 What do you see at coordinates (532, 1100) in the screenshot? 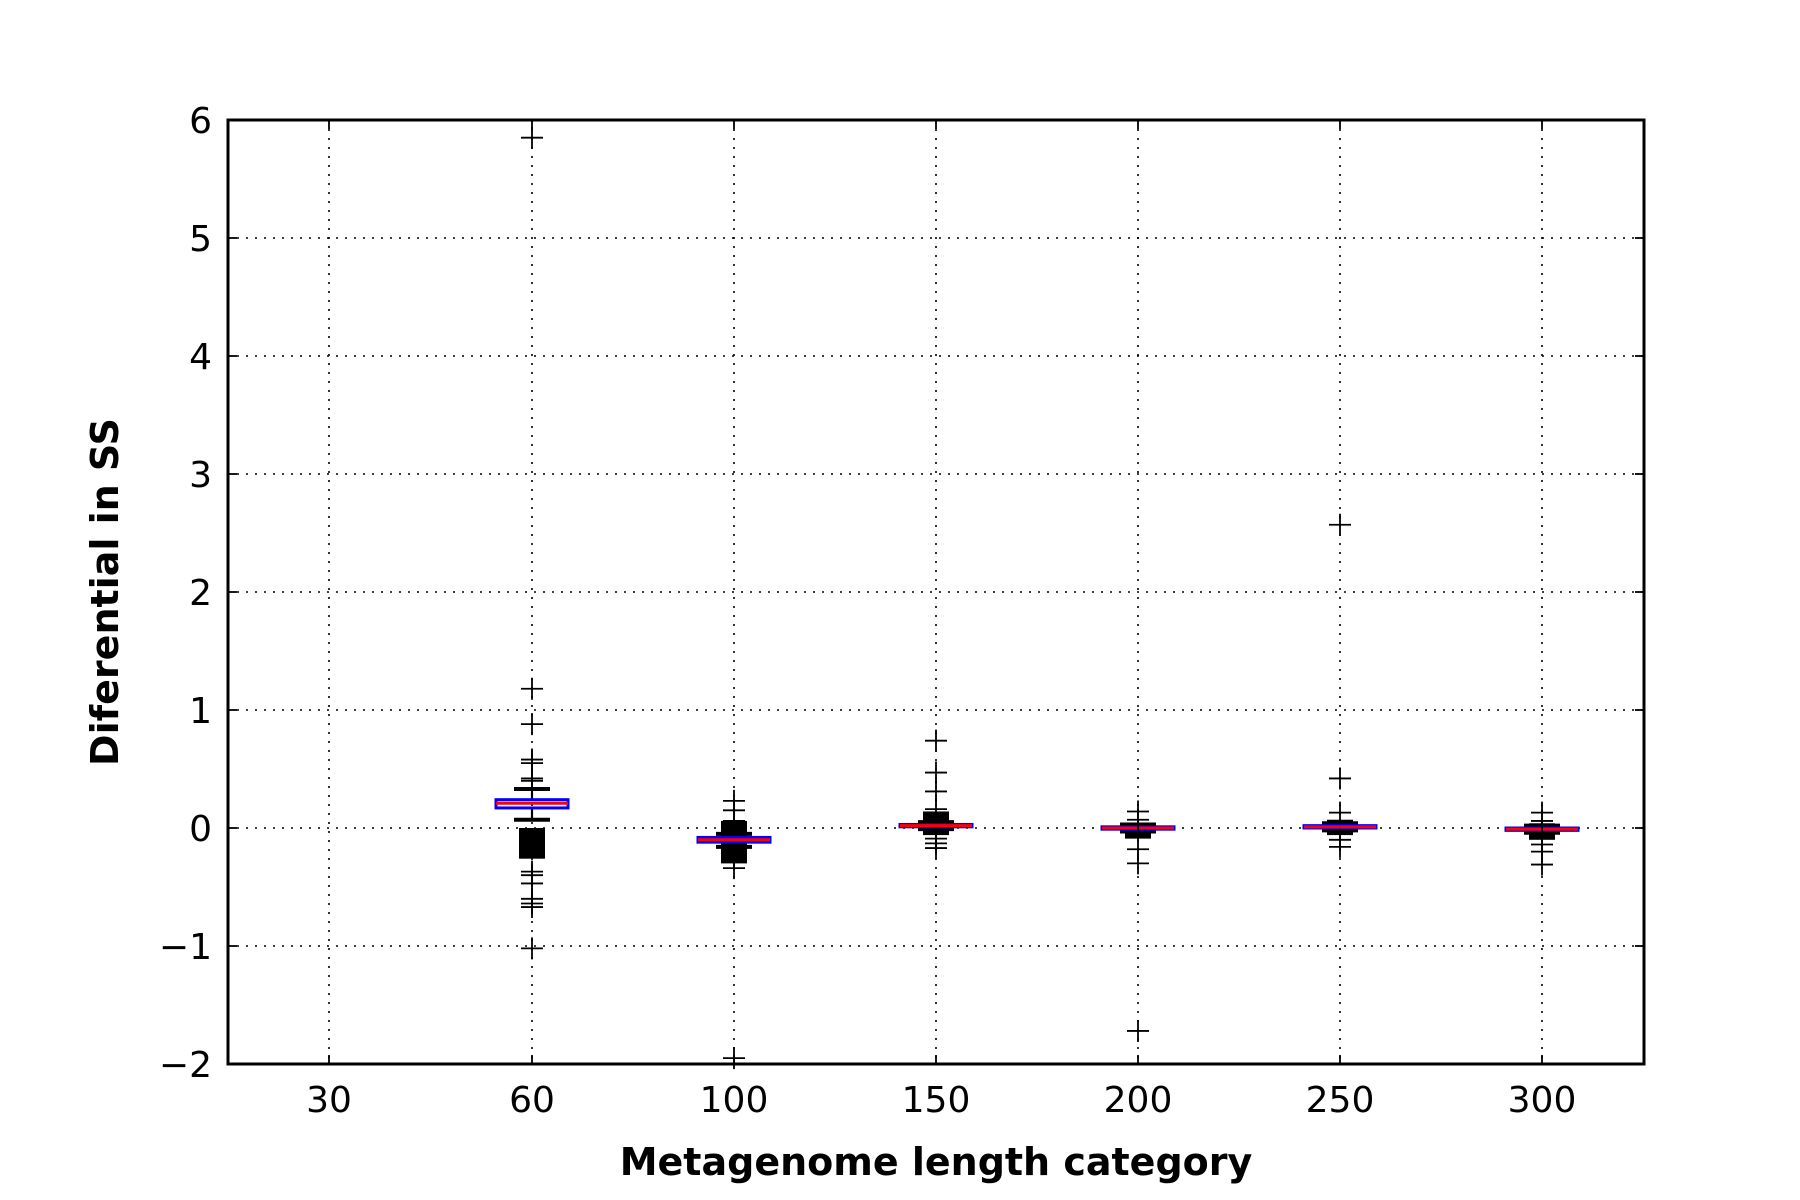
I see `x-tick-label: 60` at bounding box center [532, 1100].